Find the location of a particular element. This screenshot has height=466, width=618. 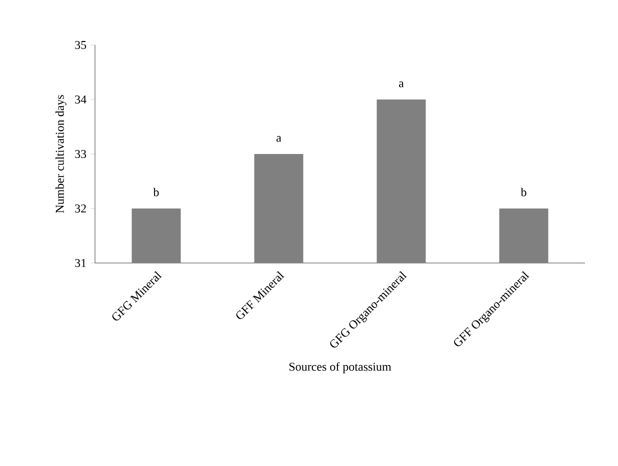

y-tick-label: 34 is located at coordinates (80, 99).